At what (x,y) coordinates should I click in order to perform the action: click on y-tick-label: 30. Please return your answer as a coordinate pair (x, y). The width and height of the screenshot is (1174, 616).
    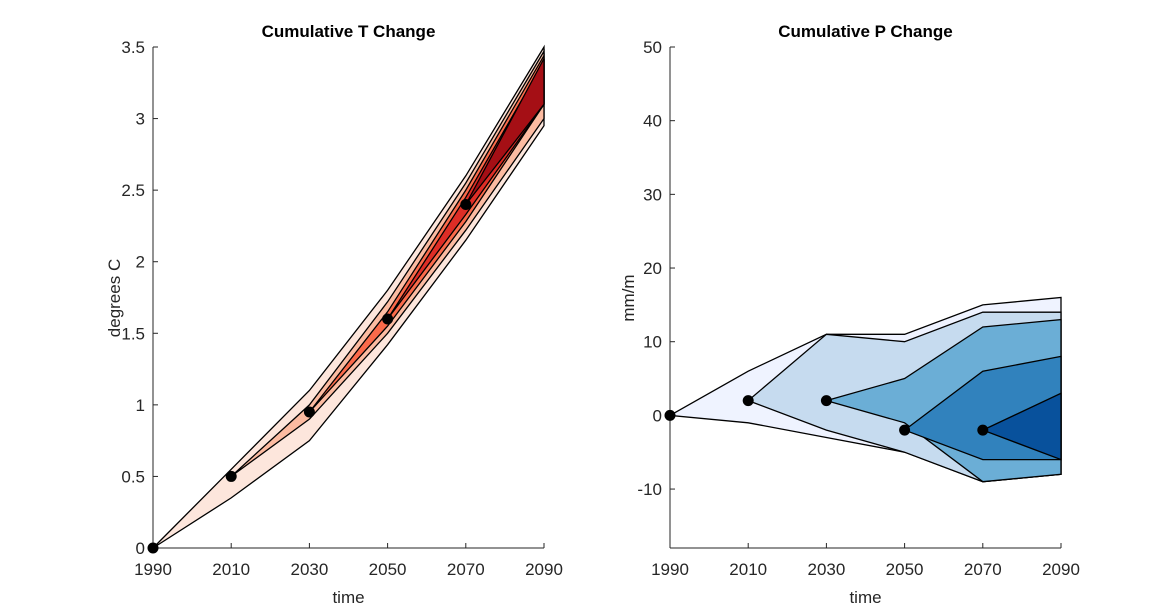
    Looking at the image, I should click on (652, 194).